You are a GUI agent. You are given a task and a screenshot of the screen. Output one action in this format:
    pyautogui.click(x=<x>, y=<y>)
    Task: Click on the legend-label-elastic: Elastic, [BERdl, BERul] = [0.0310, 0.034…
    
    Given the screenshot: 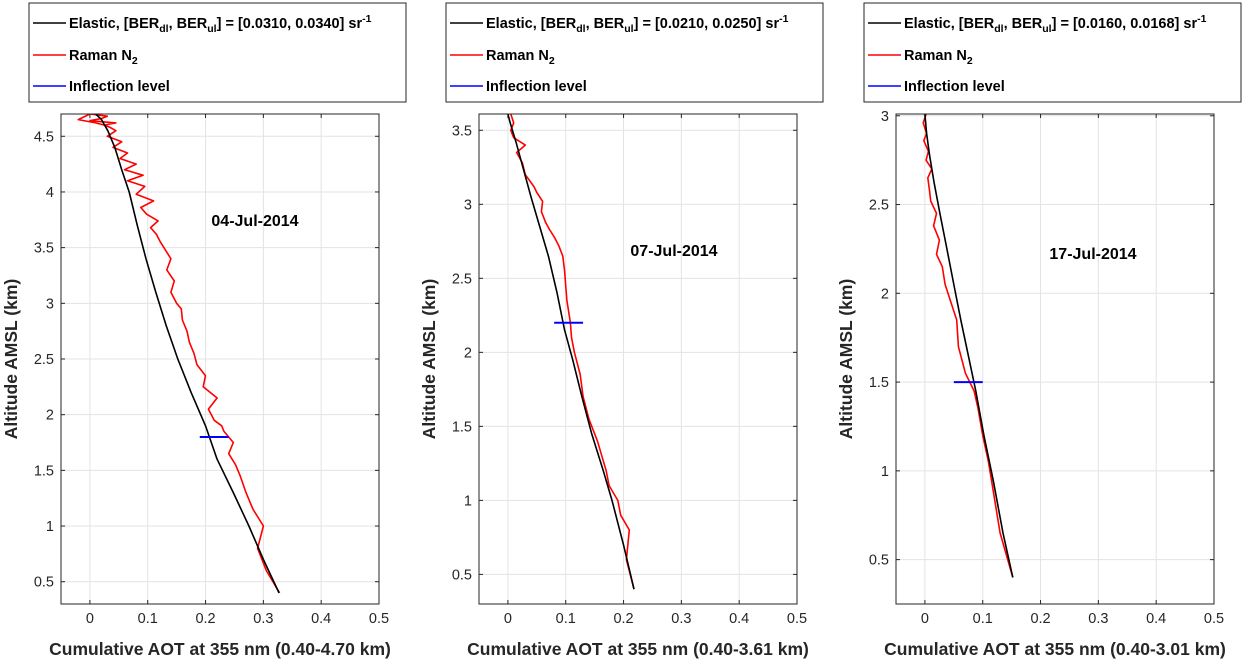 What is the action you would take?
    pyautogui.click(x=220, y=24)
    